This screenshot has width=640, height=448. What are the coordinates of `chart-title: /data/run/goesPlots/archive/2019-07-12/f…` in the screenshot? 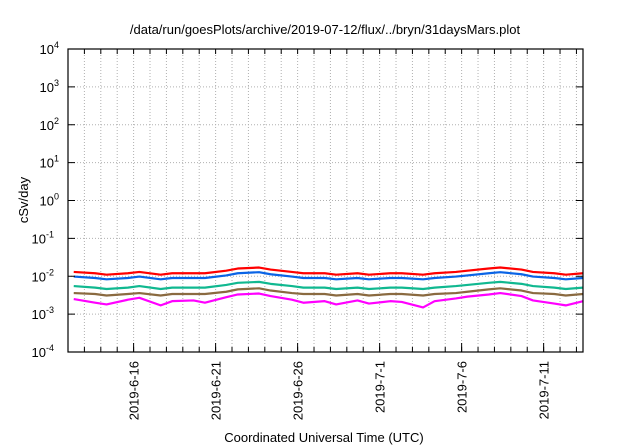 It's located at (325, 29).